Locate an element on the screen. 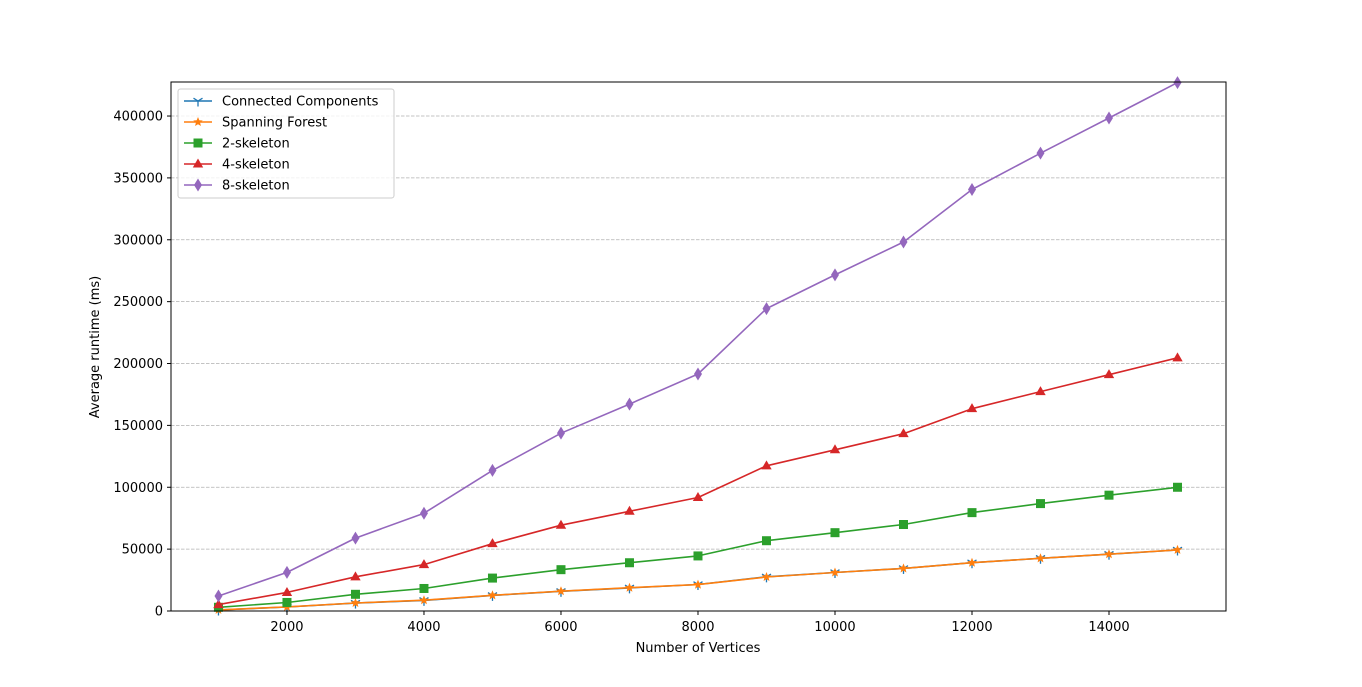  legend-item: 4-skeleton is located at coordinates (237, 165).